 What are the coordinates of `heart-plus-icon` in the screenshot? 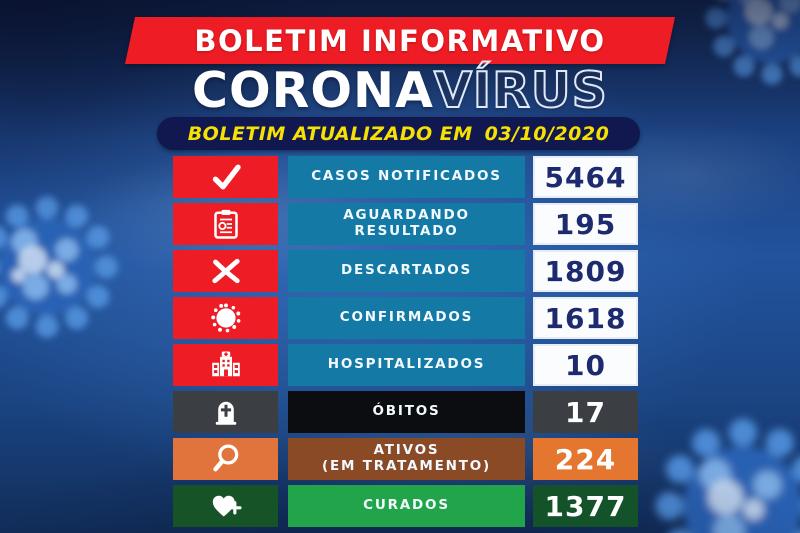 It's located at (225, 506).